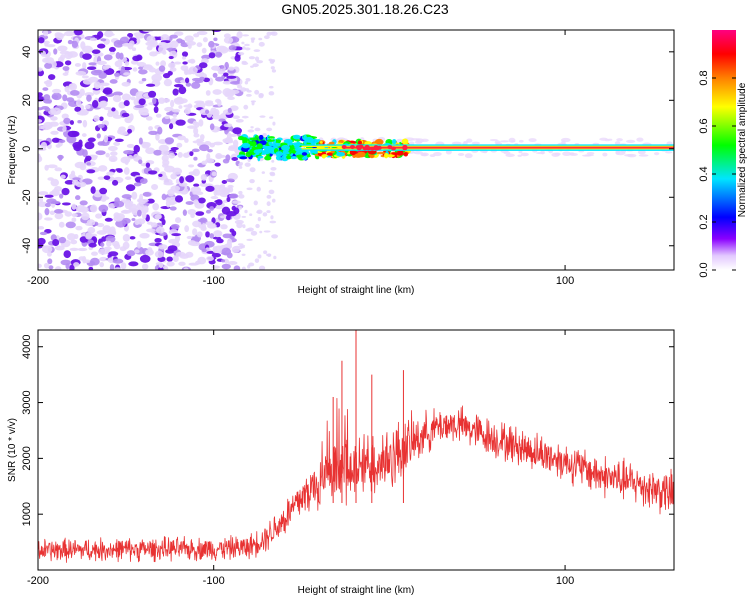 The width and height of the screenshot is (750, 600). What do you see at coordinates (393, 148) in the screenshot?
I see `ridge-blob` at bounding box center [393, 148].